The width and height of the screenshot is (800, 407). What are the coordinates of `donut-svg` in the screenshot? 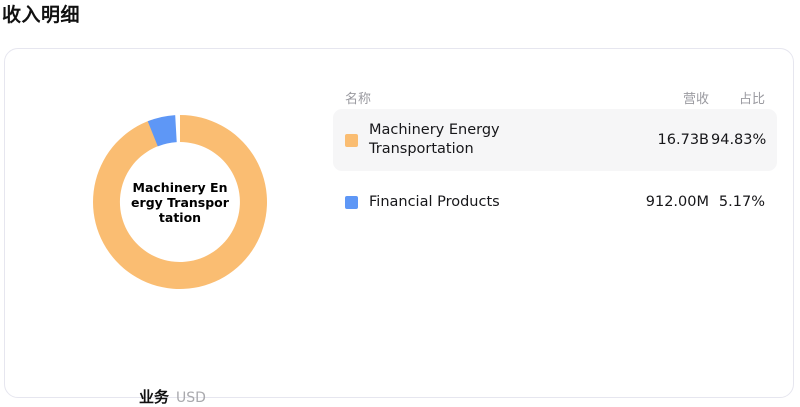 It's located at (180, 202).